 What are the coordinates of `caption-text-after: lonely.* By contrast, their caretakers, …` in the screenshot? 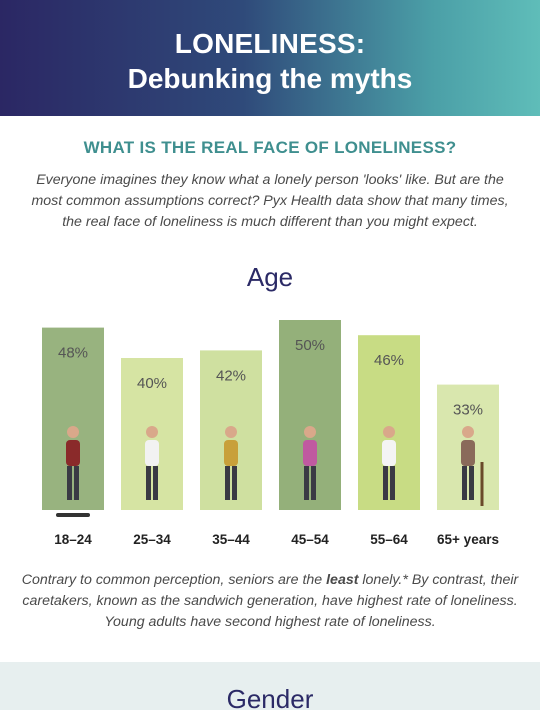 It's located at (270, 601).